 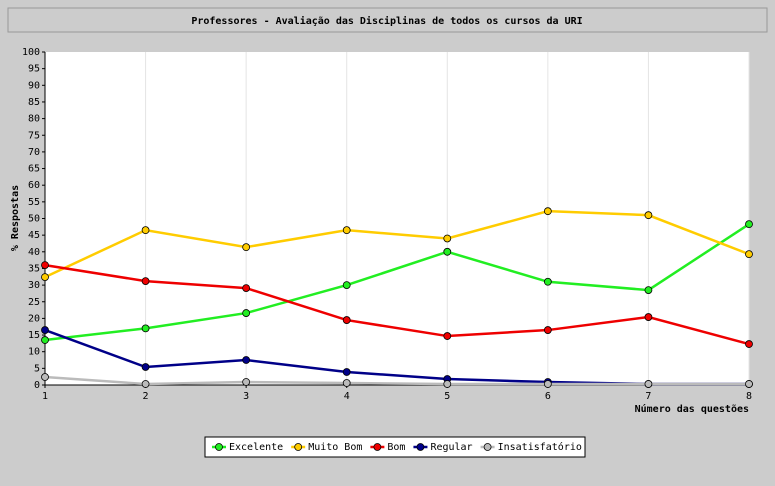 I want to click on x-tick-label: 8, so click(x=749, y=396).